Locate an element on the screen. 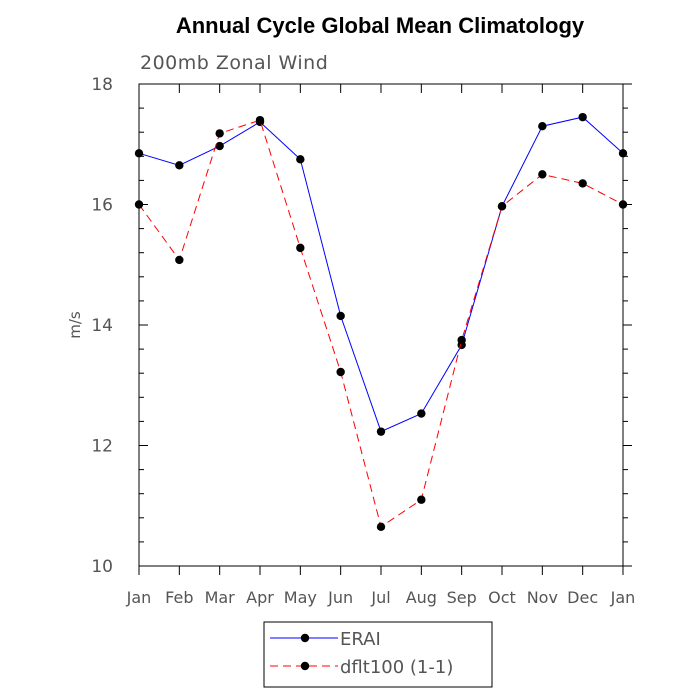  y-tick-label: 14 is located at coordinates (102, 326).